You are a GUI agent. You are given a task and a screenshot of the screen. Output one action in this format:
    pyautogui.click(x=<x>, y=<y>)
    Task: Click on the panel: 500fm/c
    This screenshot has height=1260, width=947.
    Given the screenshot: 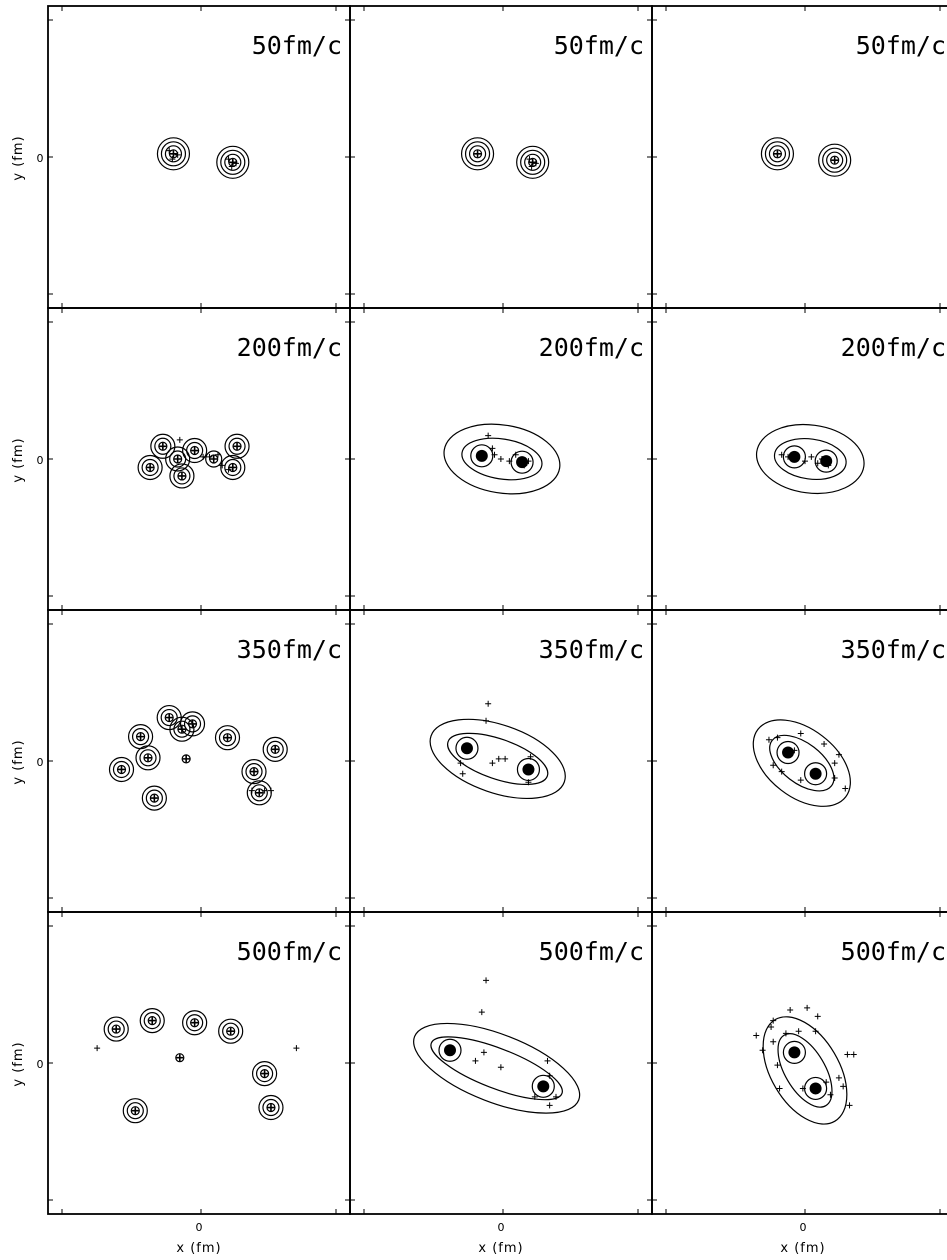 What is the action you would take?
    pyautogui.click(x=199, y=1063)
    